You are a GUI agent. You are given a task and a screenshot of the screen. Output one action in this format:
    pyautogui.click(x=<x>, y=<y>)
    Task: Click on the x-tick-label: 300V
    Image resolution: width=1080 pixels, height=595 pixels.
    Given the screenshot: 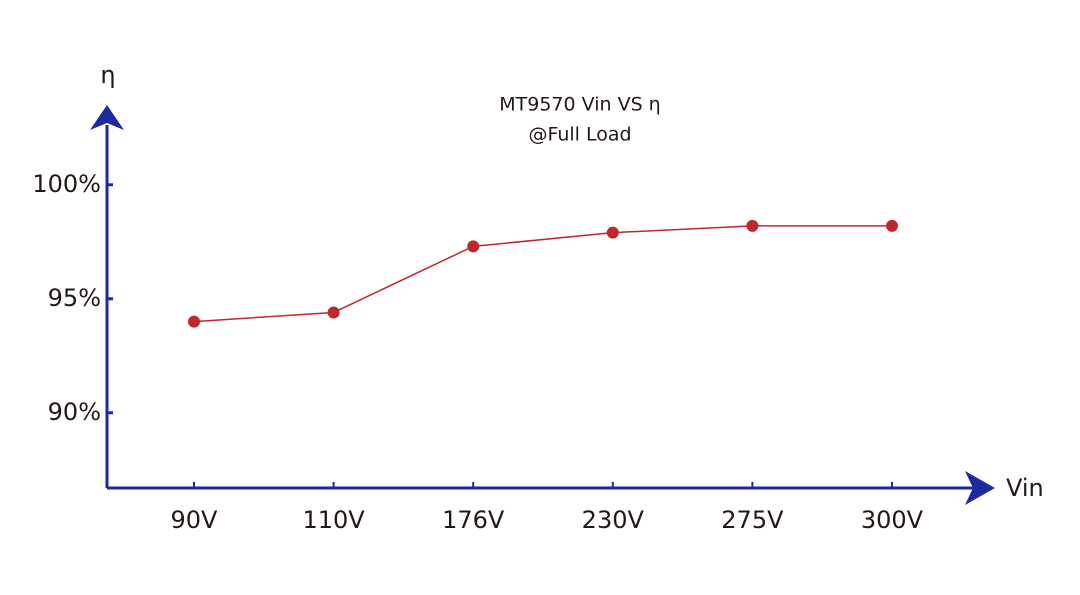 What is the action you would take?
    pyautogui.click(x=892, y=520)
    